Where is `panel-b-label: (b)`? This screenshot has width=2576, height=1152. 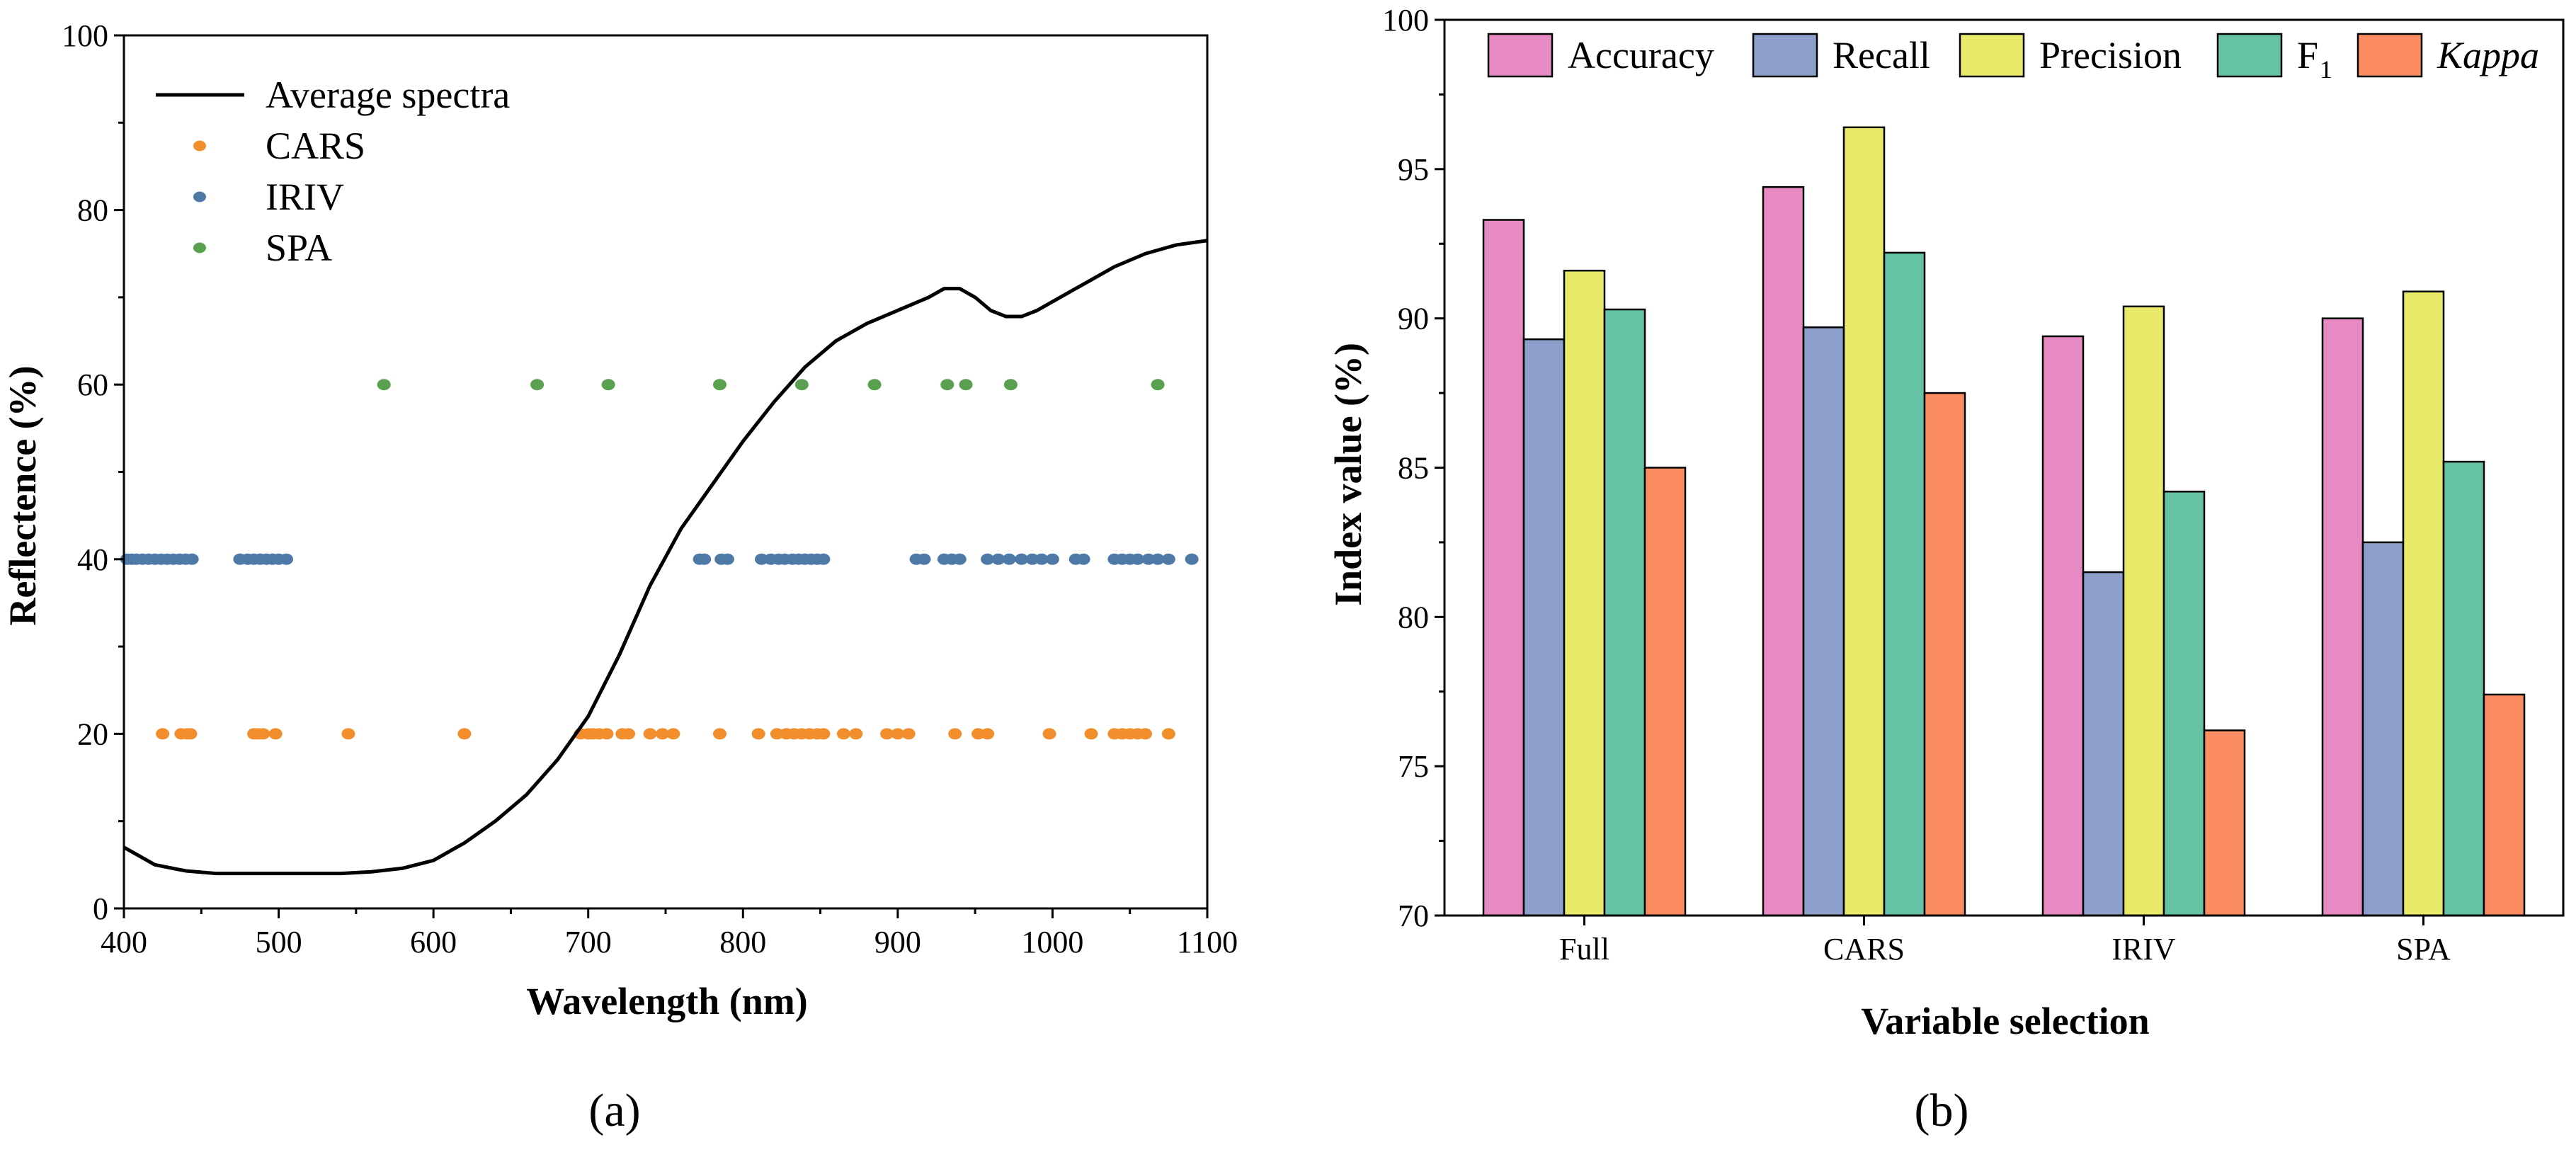 panel-b-label: (b) is located at coordinates (1942, 1110).